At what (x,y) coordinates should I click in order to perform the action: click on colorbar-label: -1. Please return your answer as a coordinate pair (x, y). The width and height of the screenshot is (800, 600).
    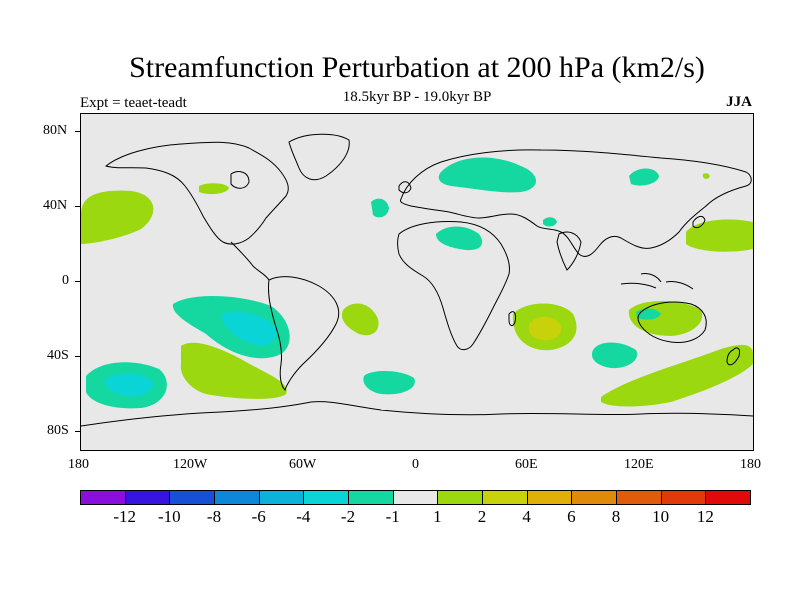
    Looking at the image, I should click on (392, 516).